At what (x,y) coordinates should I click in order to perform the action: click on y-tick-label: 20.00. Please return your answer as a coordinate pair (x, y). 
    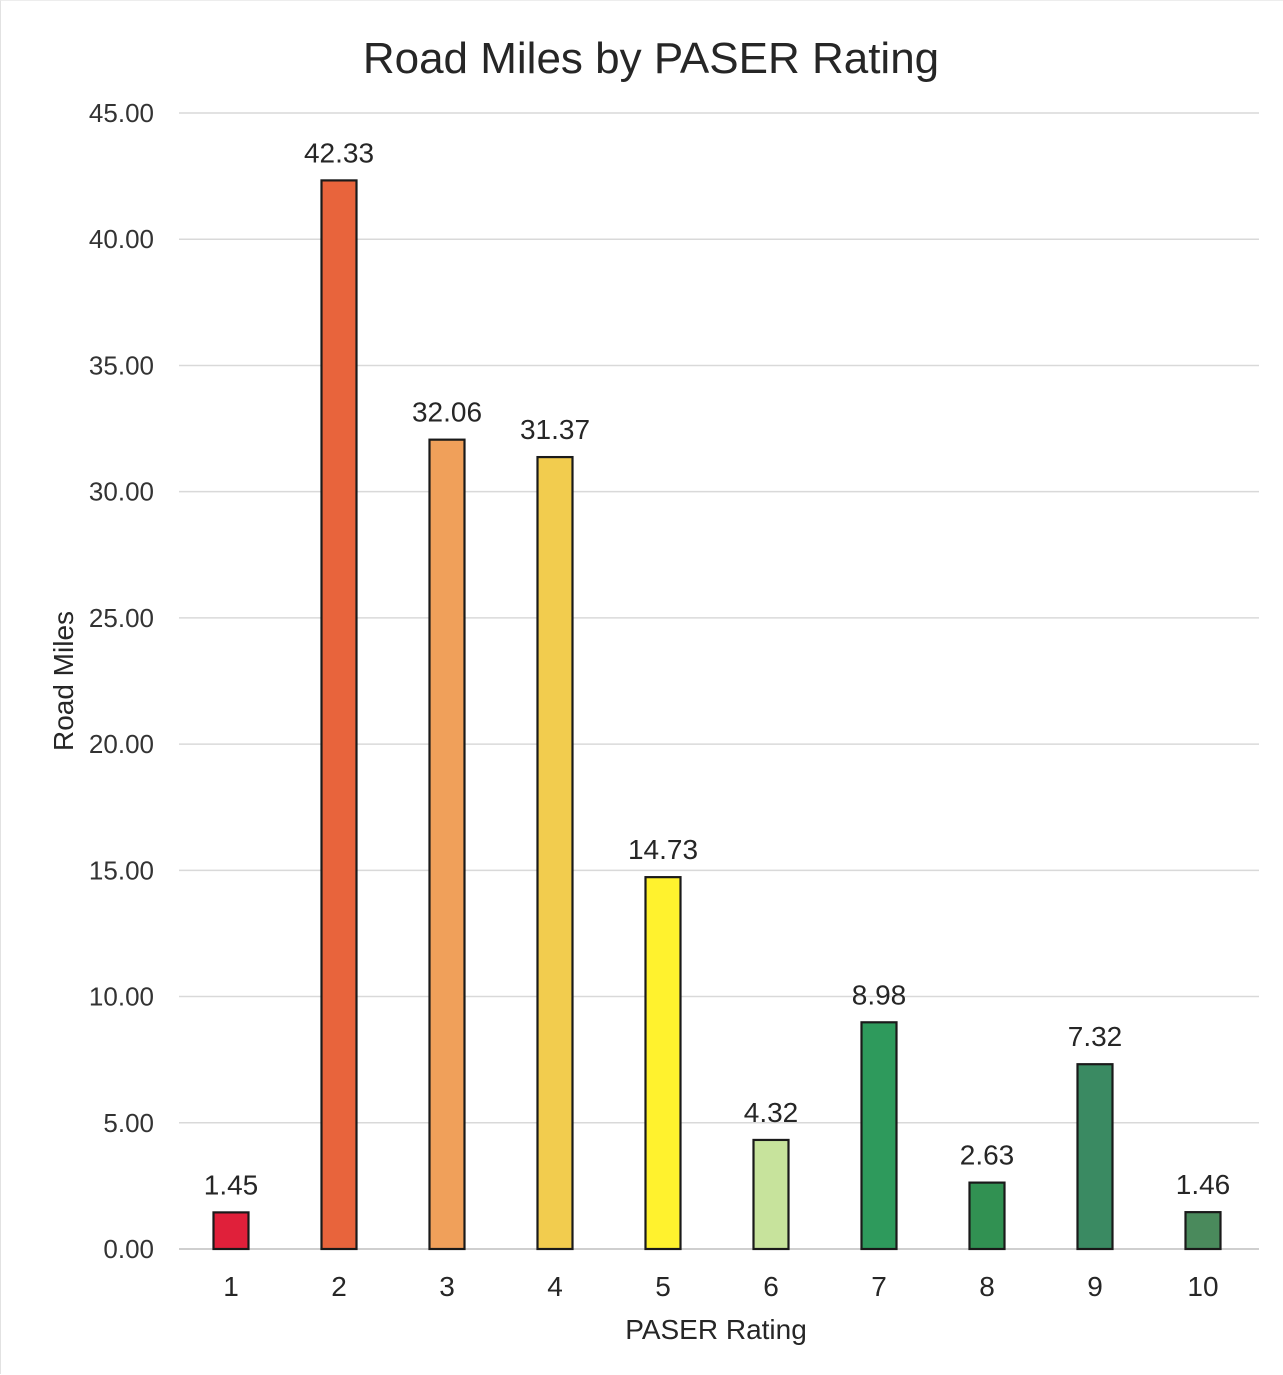
    Looking at the image, I should click on (121, 744).